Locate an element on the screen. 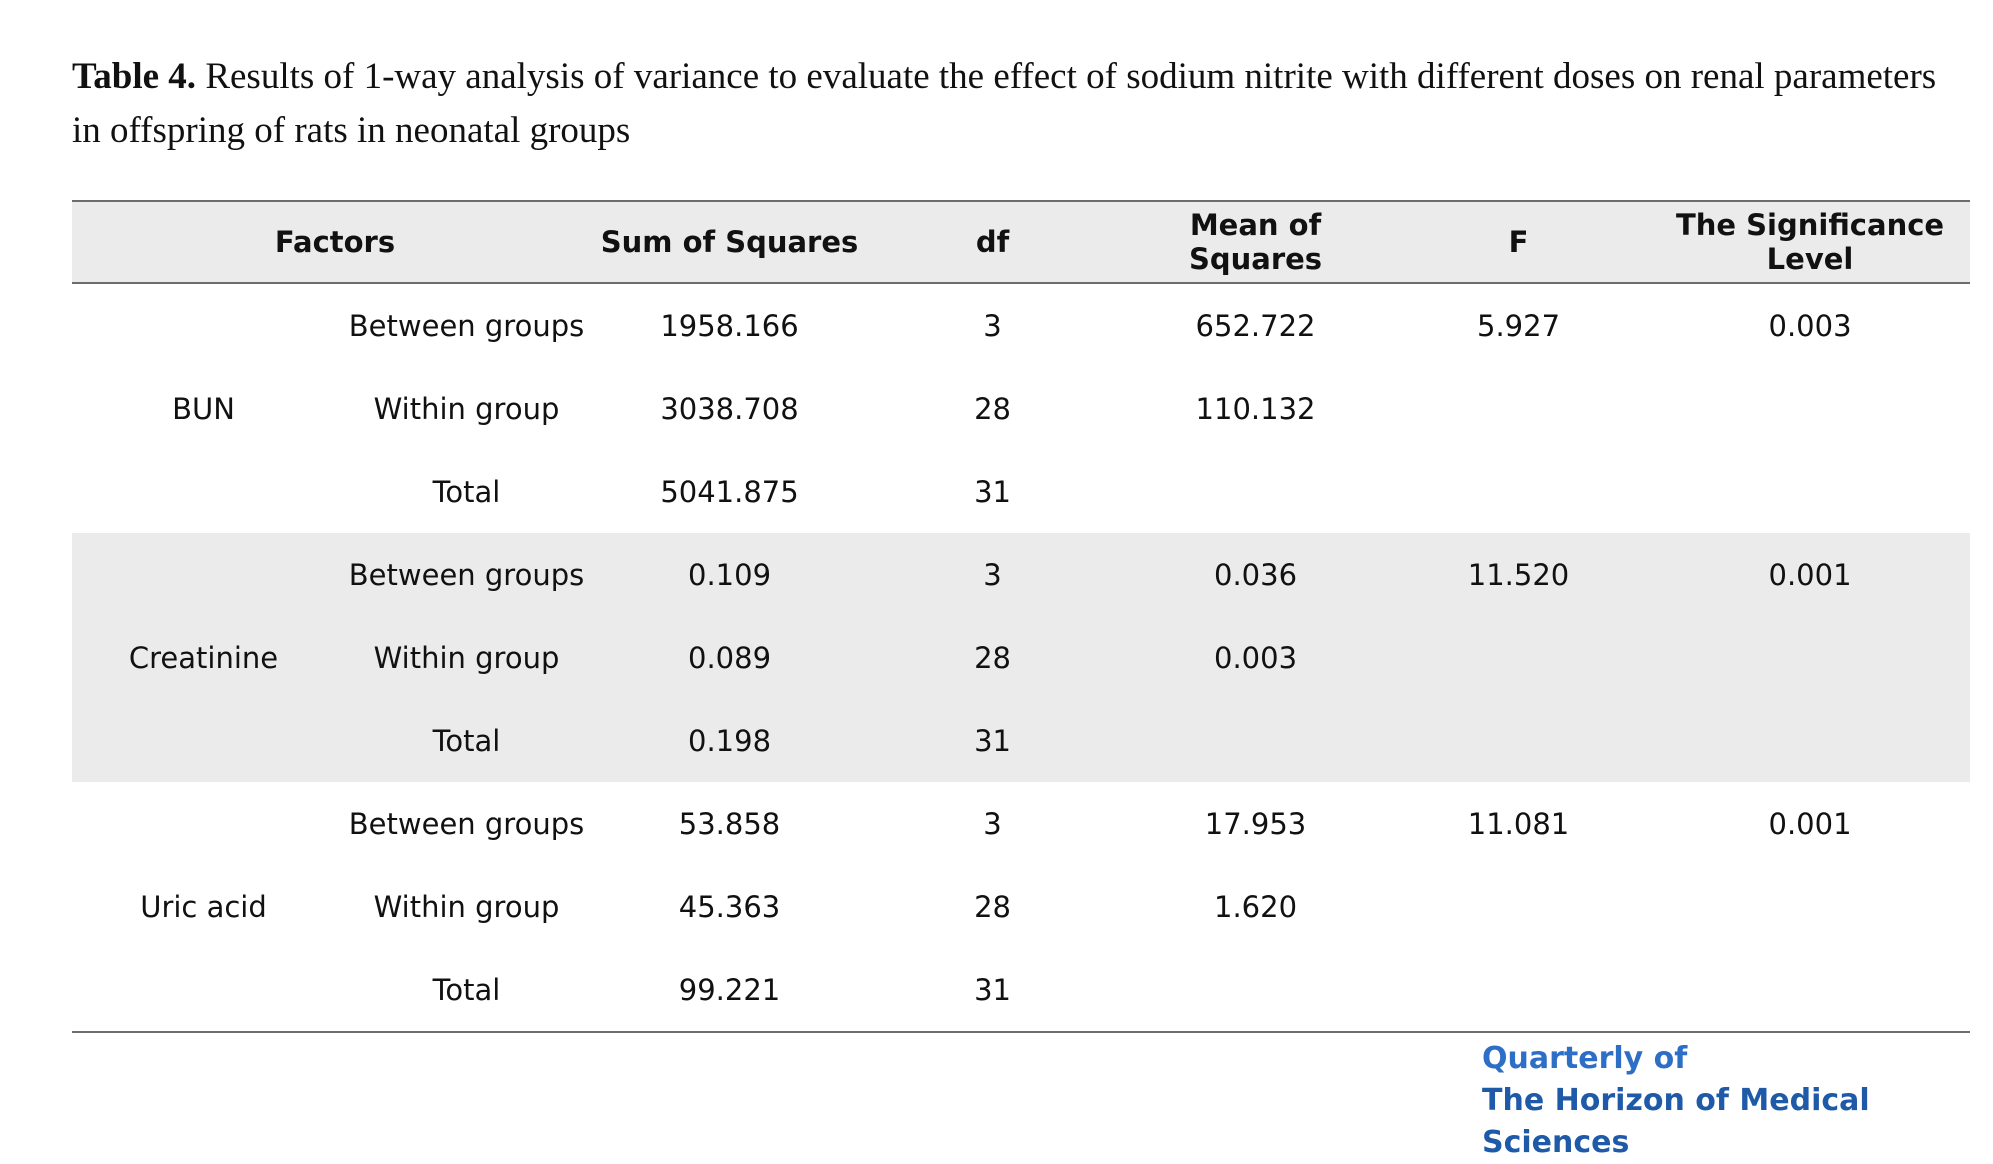 Image resolution: width=1993 pixels, height=1164 pixels. ms-cell: 0.036 is located at coordinates (1256, 574).